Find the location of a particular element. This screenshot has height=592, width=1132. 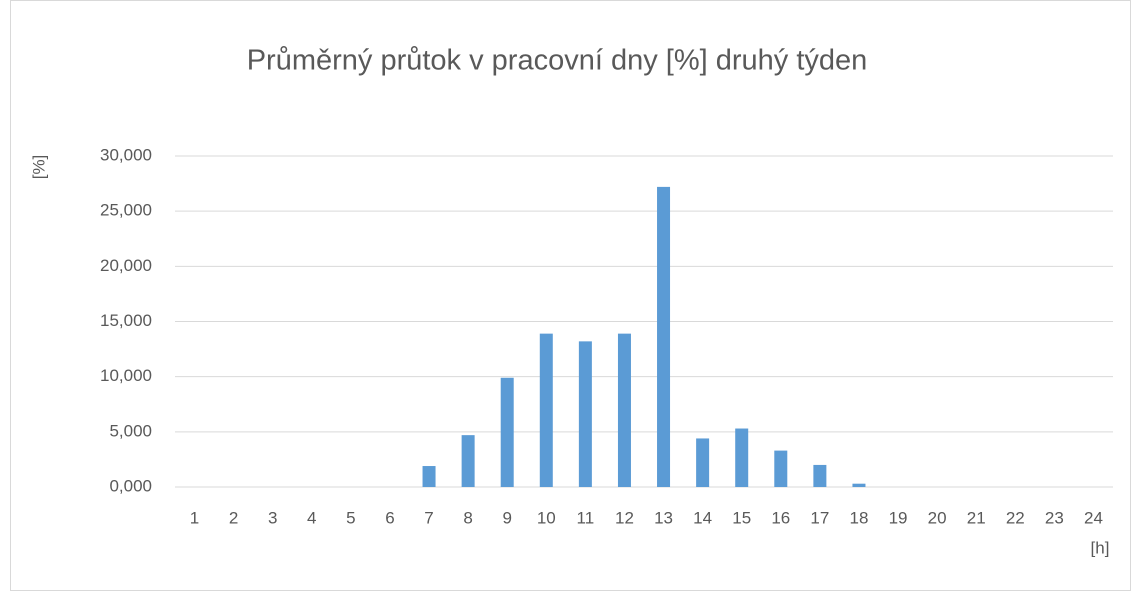

x-tick-label: 13 is located at coordinates (663, 517).